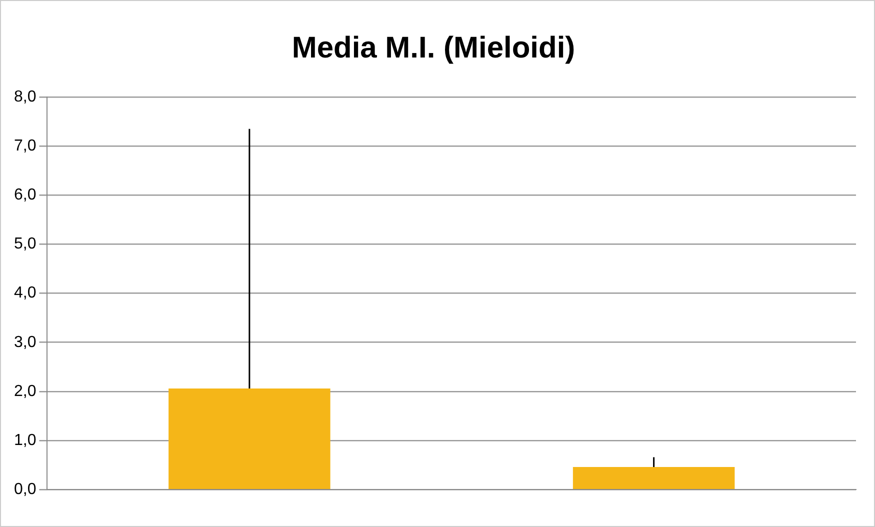  Describe the element at coordinates (25, 293) in the screenshot. I see `y-tick-label: 4,0` at that location.